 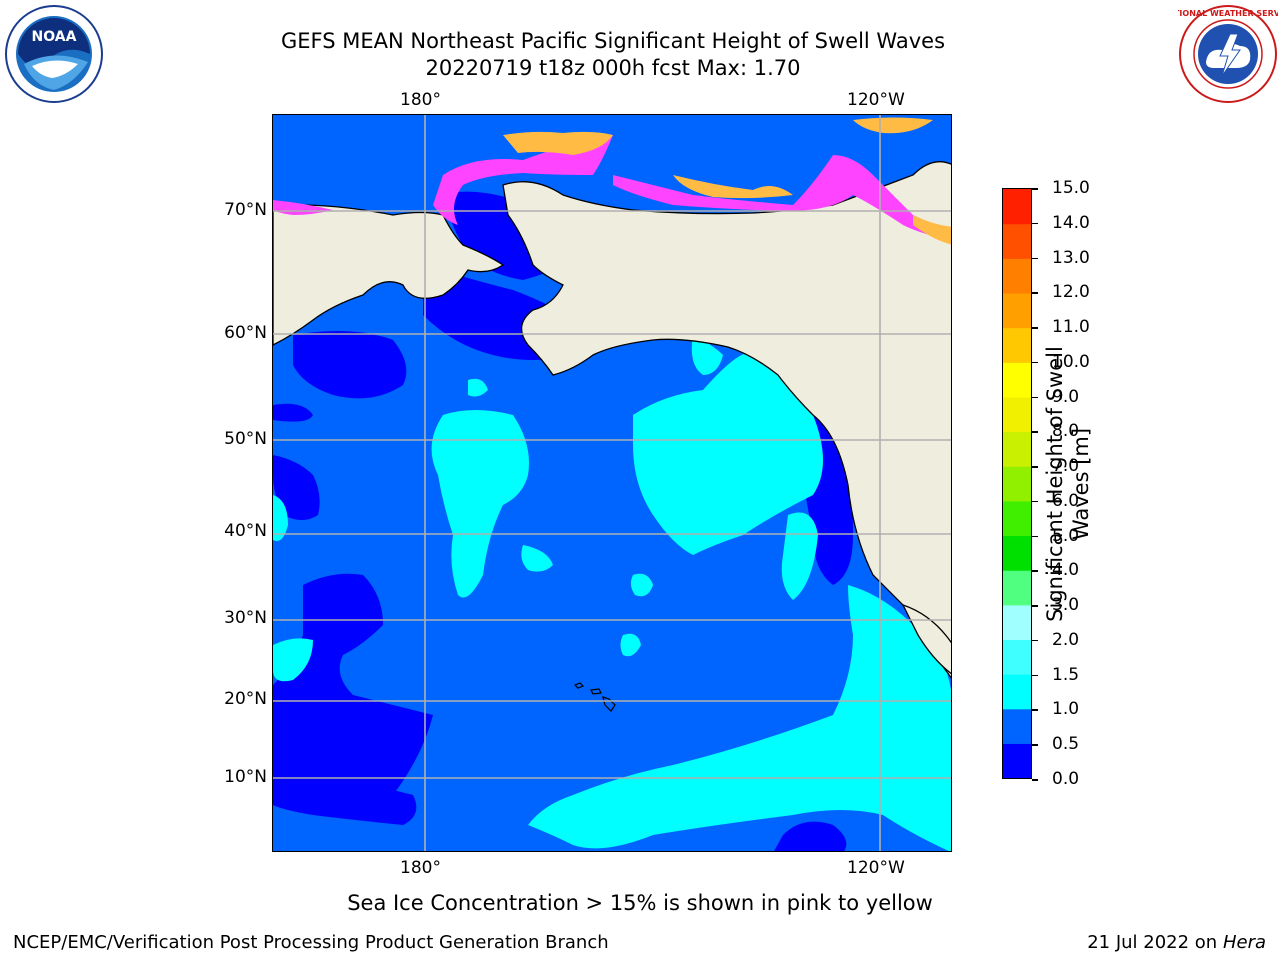 I want to click on colorbar-tick-label: 9.0, so click(x=1066, y=396).